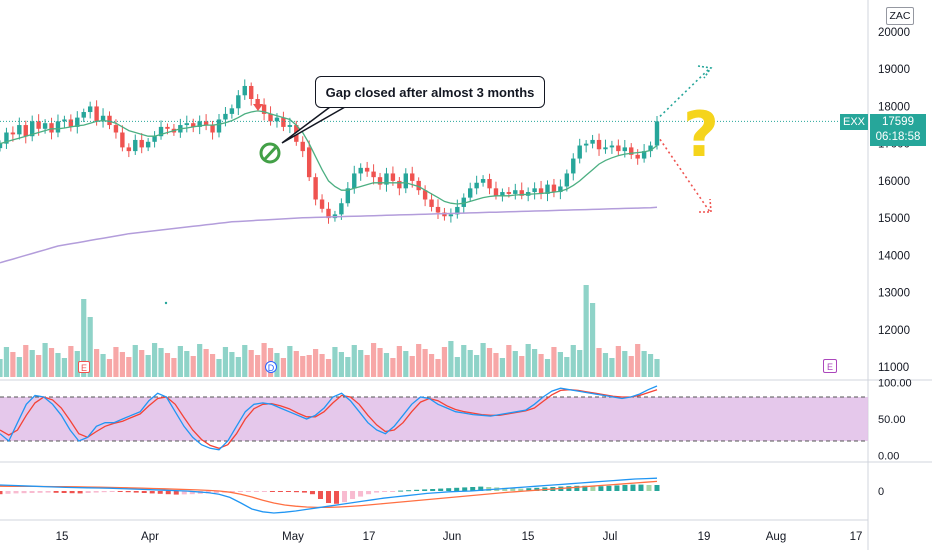  What do you see at coordinates (705, 205) in the screenshot?
I see `projection-down-arrowhead` at bounding box center [705, 205].